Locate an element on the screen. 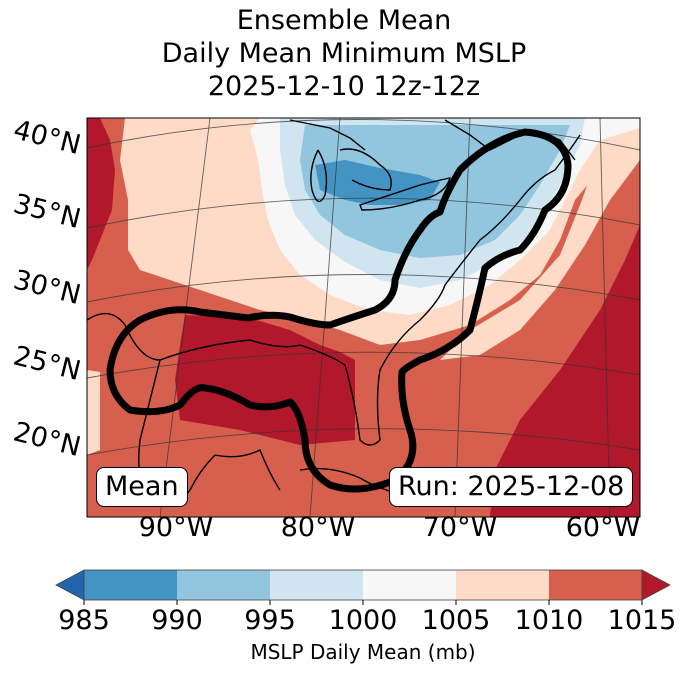  colorbar is located at coordinates (363, 587).